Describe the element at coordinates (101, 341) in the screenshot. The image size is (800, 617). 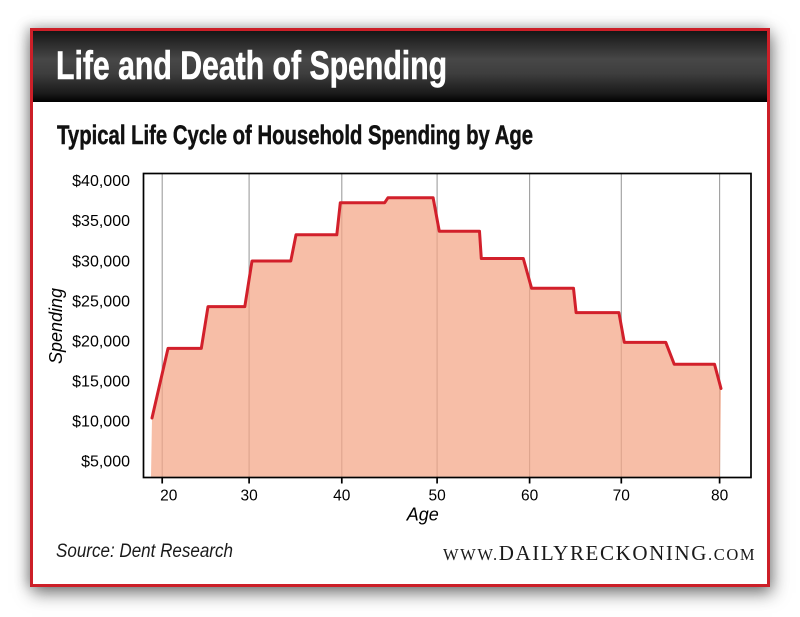
I see `svg-text: $20,000` at that location.